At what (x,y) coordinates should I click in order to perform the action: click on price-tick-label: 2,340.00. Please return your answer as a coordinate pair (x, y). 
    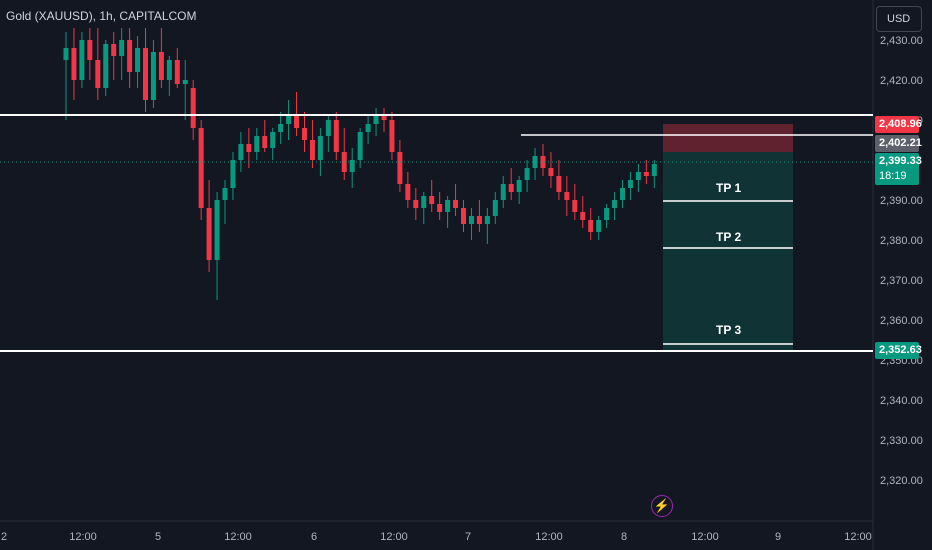
    Looking at the image, I should click on (901, 401).